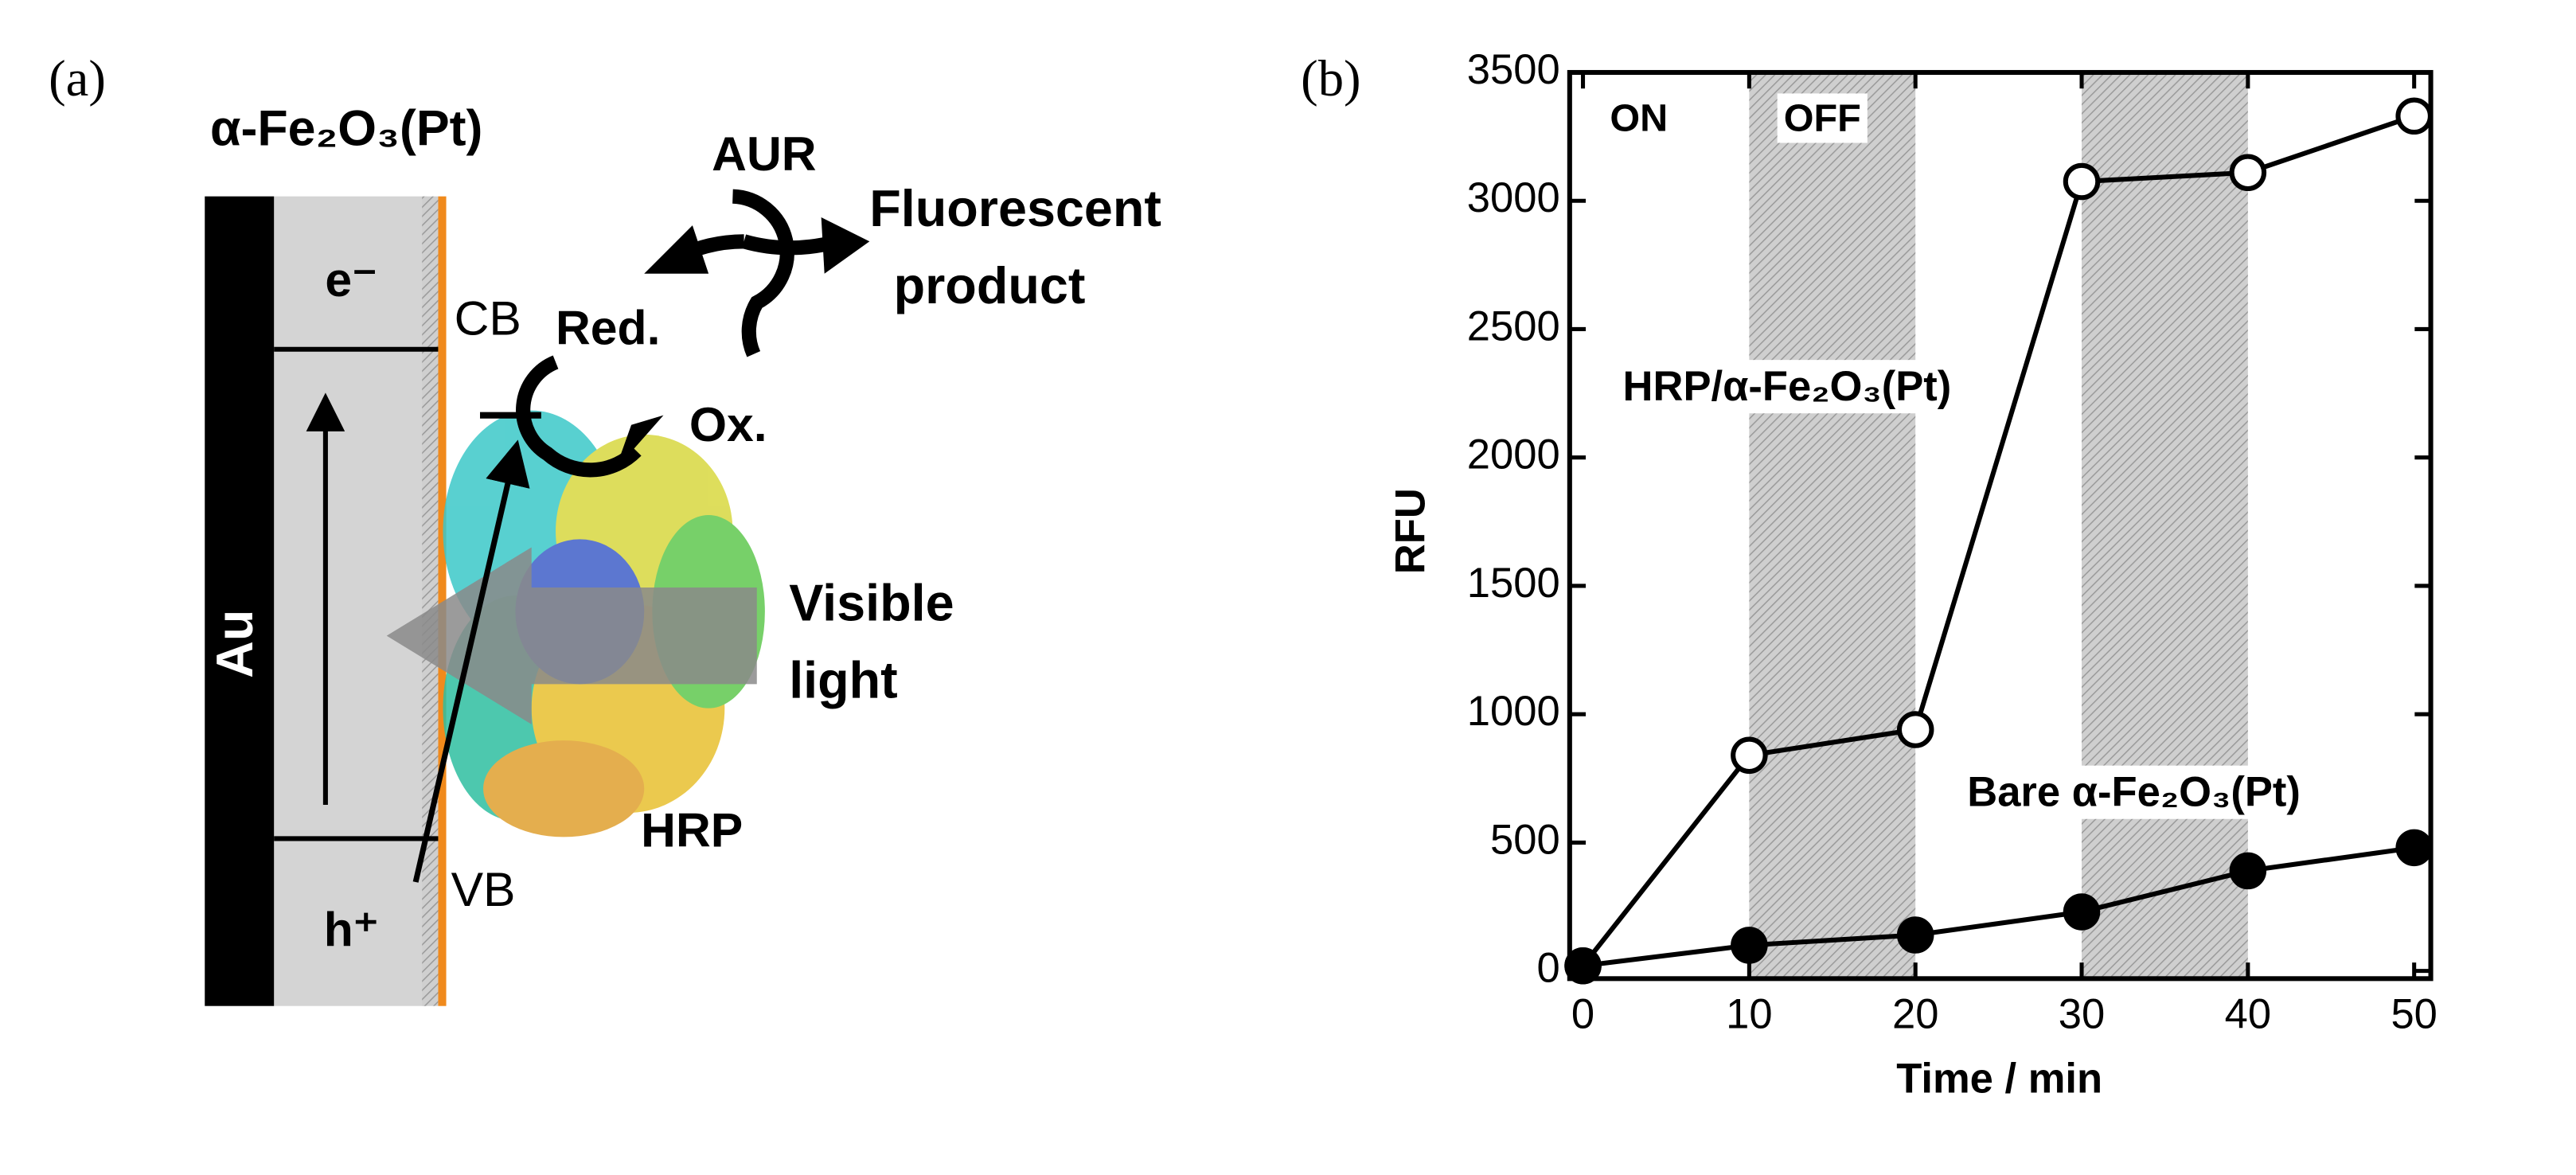 Image resolution: width=2576 pixels, height=1175 pixels. What do you see at coordinates (676, 250) in the screenshot?
I see `aur-head-left` at bounding box center [676, 250].